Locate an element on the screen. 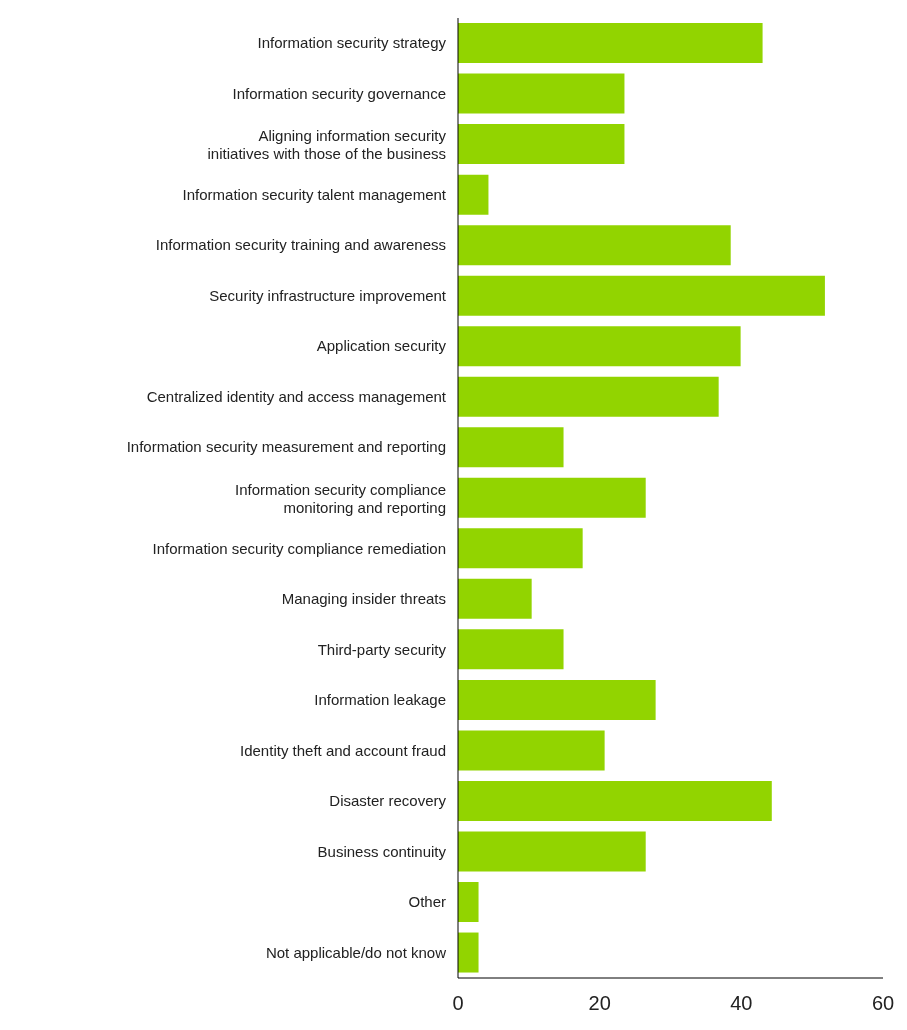 The height and width of the screenshot is (1030, 907). y-tick-label: Business continuity is located at coordinates (382, 851).